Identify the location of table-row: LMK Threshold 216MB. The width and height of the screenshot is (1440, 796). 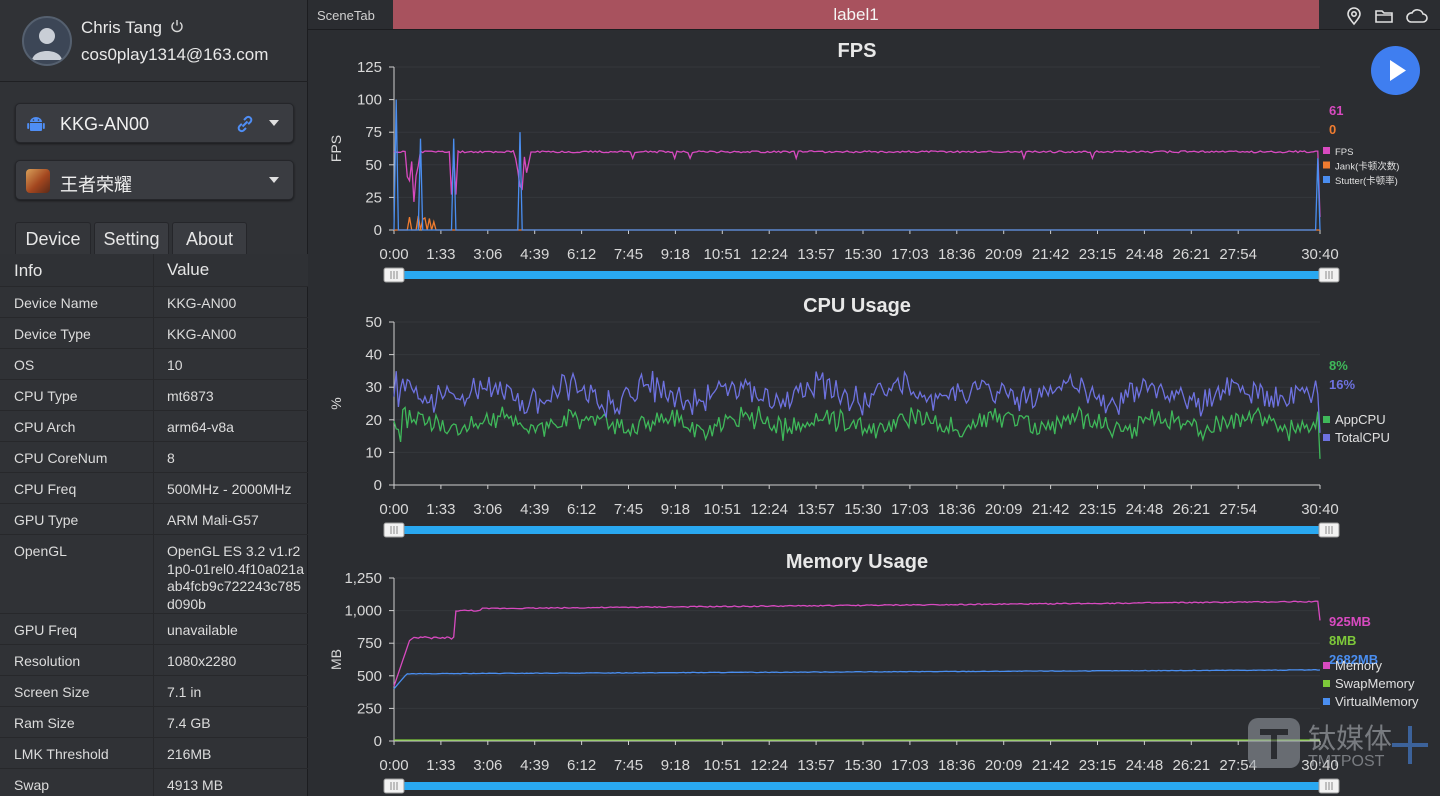
(154, 753).